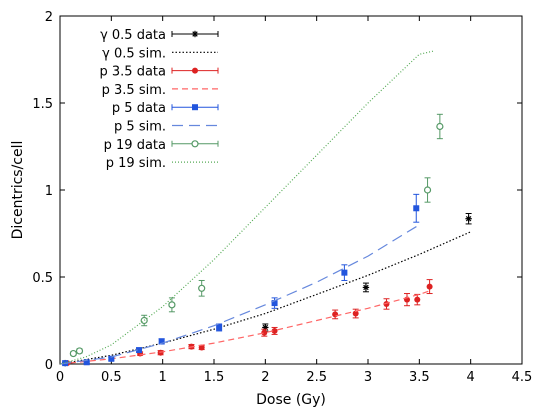  Describe the element at coordinates (471, 377) in the screenshot. I see `x-tick-label: 4` at that location.